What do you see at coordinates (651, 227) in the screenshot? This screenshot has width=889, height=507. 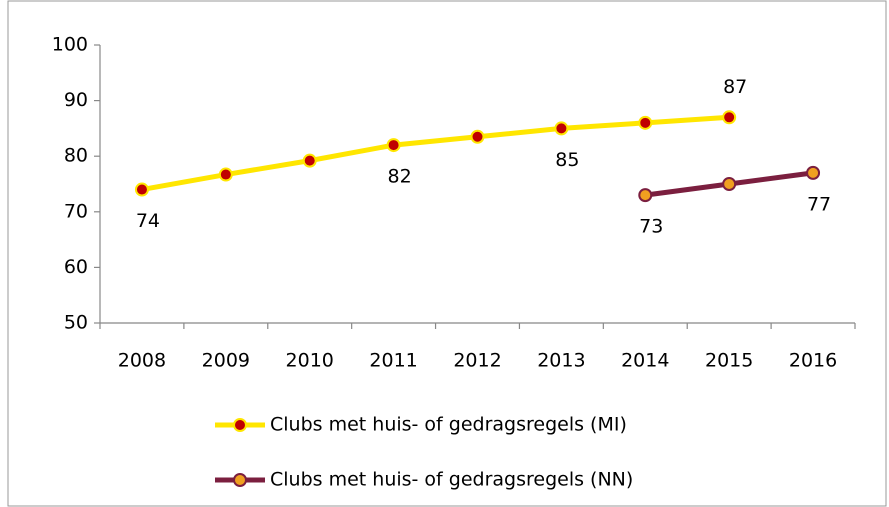 I see `data-label: 73` at bounding box center [651, 227].